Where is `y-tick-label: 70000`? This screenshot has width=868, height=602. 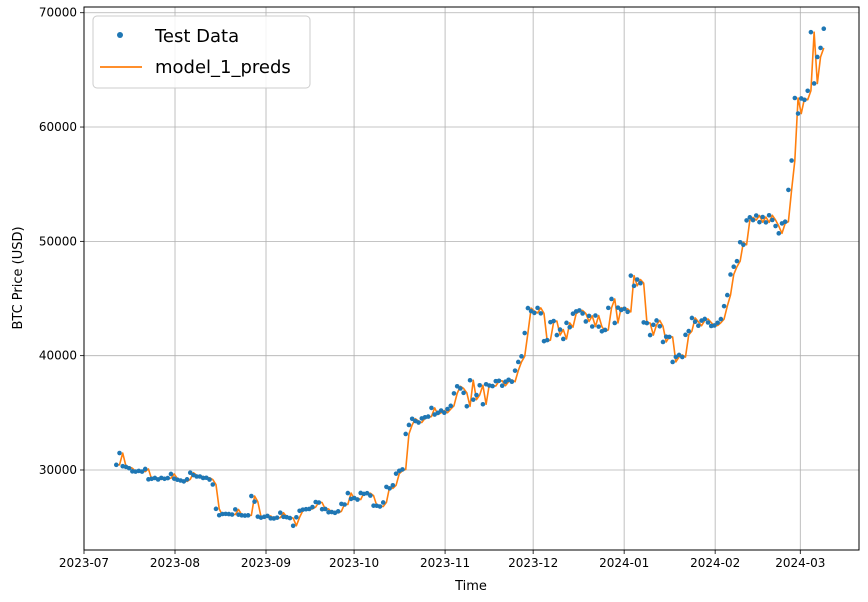 y-tick-label: 70000 is located at coordinates (58, 13).